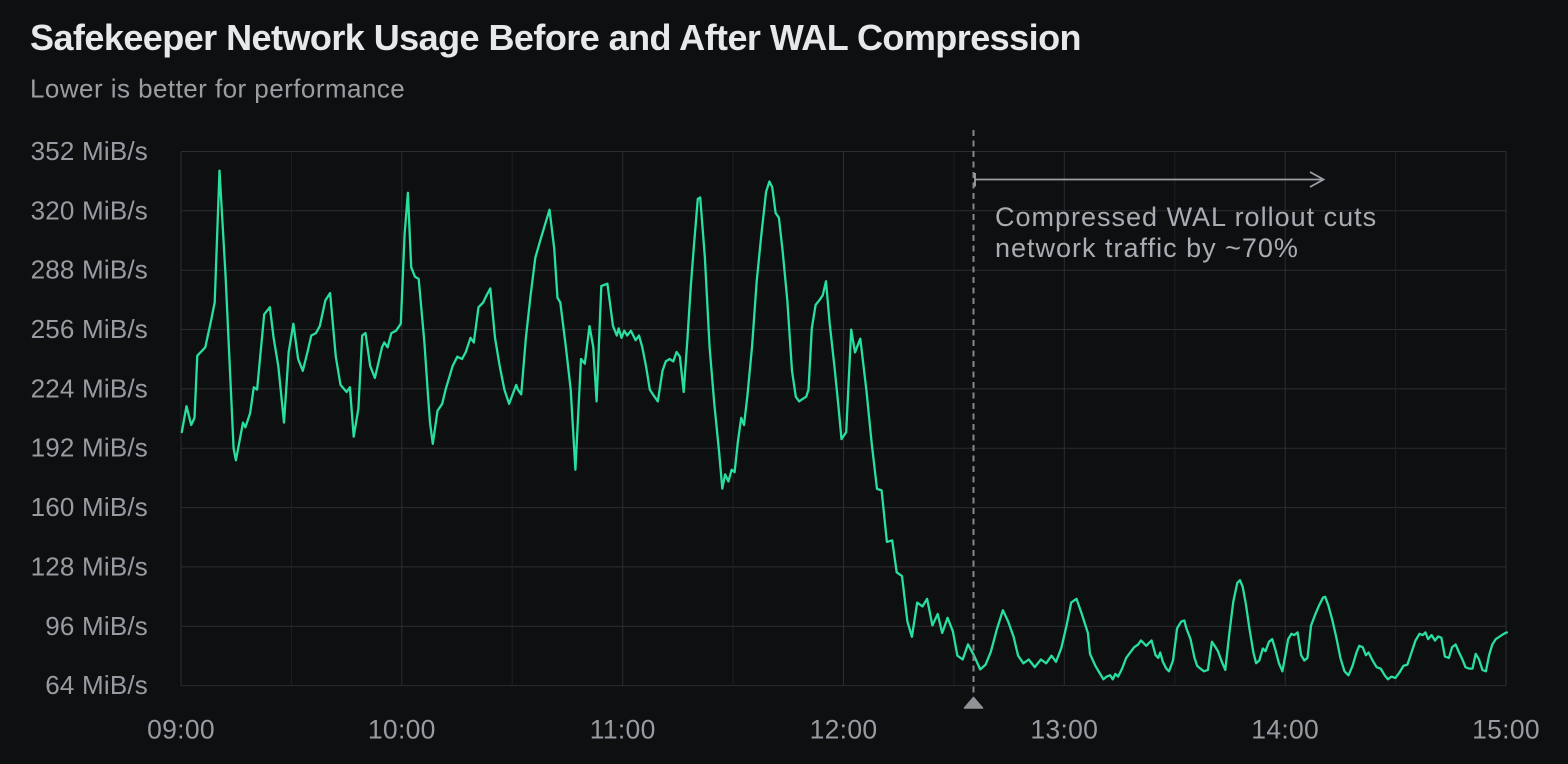 This screenshot has width=1568, height=764. I want to click on svg-text: 64 MiB/s, so click(96, 685).